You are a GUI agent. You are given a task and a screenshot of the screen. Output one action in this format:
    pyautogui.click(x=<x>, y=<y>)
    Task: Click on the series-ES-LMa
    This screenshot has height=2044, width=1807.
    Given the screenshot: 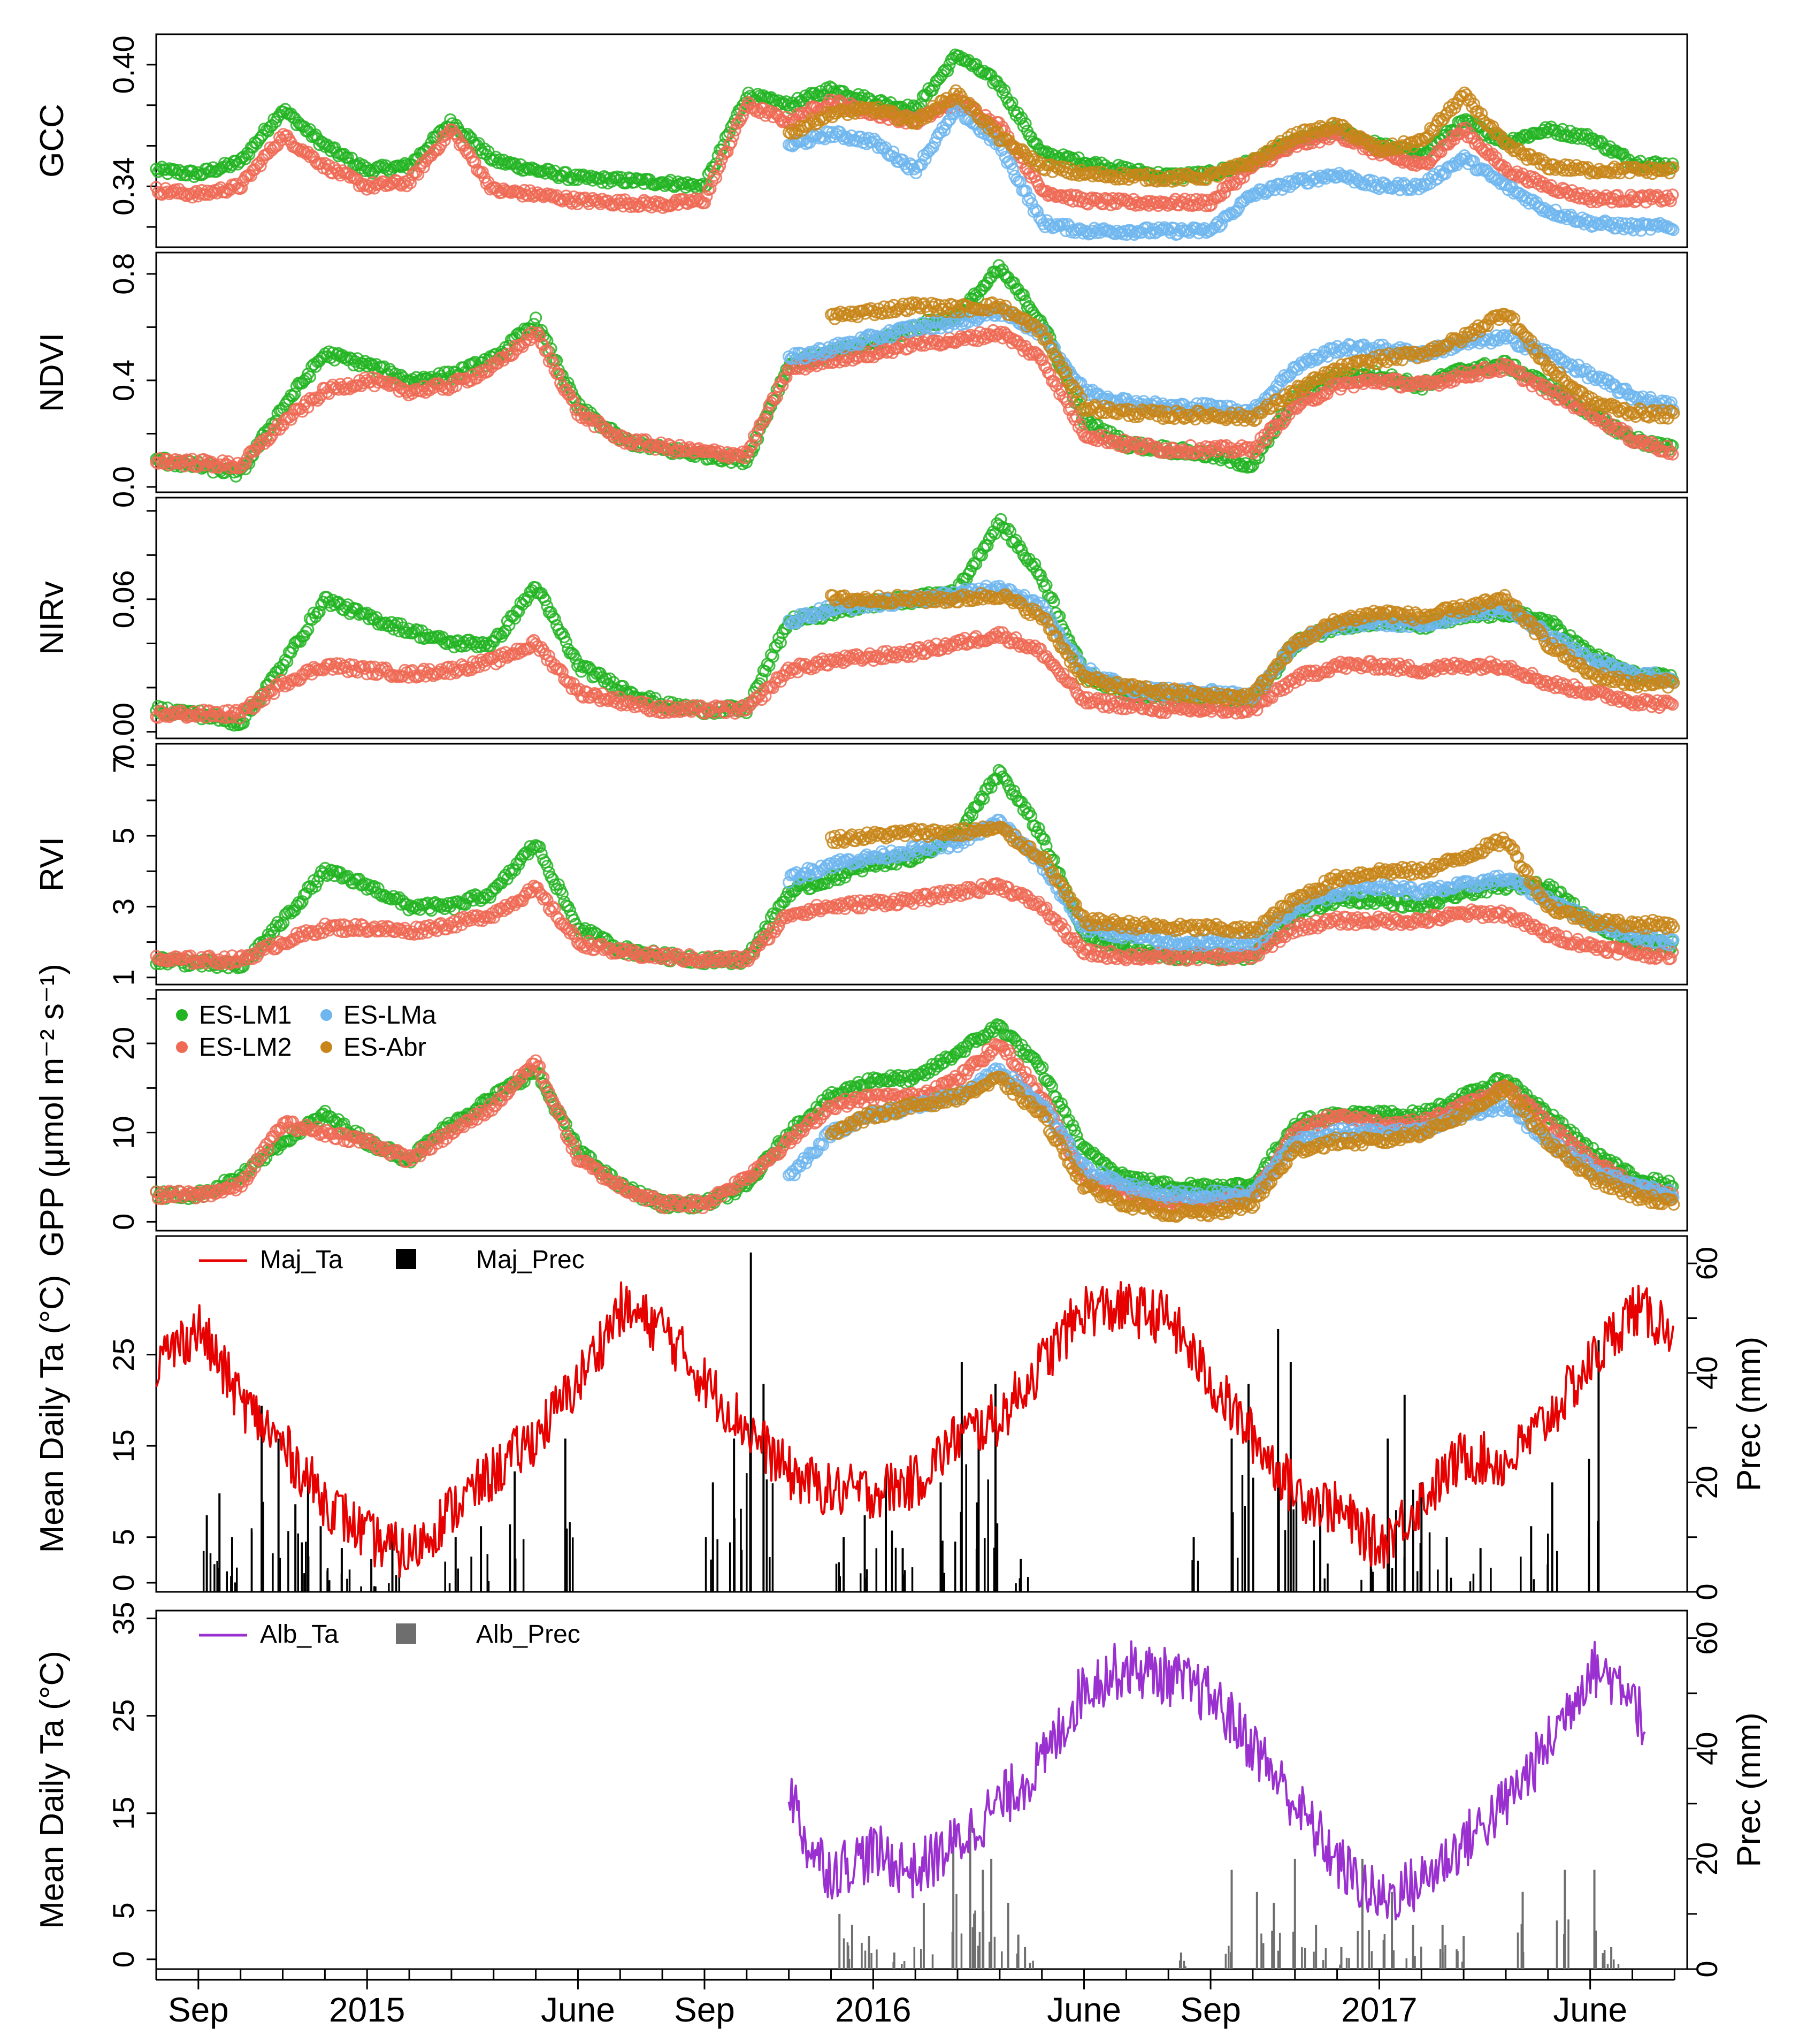 What is the action you would take?
    pyautogui.click(x=1231, y=171)
    